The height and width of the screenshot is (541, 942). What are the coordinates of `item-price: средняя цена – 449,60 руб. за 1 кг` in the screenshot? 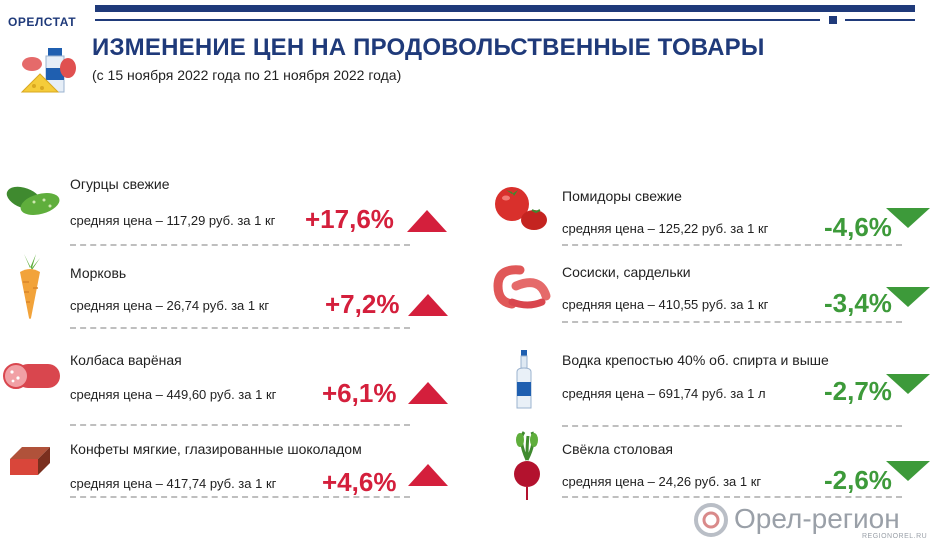 It's located at (173, 394).